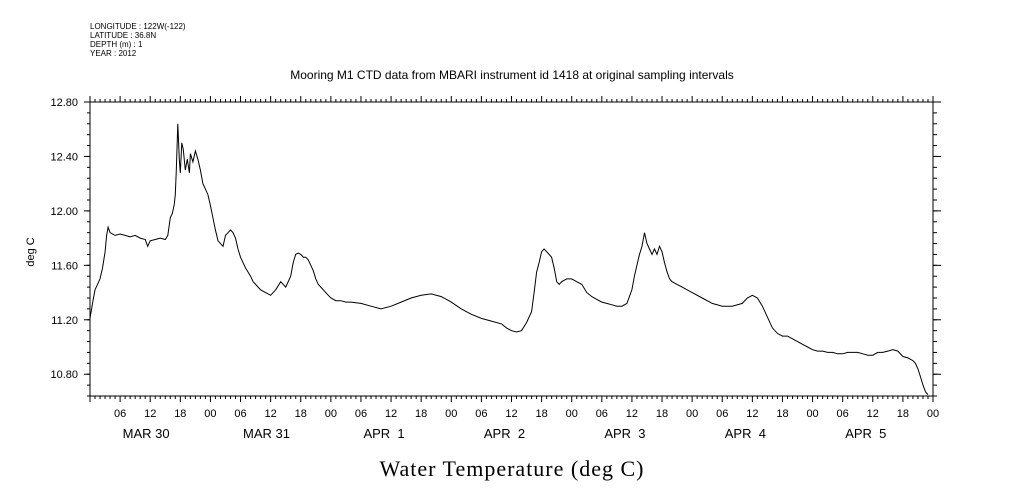  I want to click on x-axis-label: Water Temperature (deg C), so click(511, 468).